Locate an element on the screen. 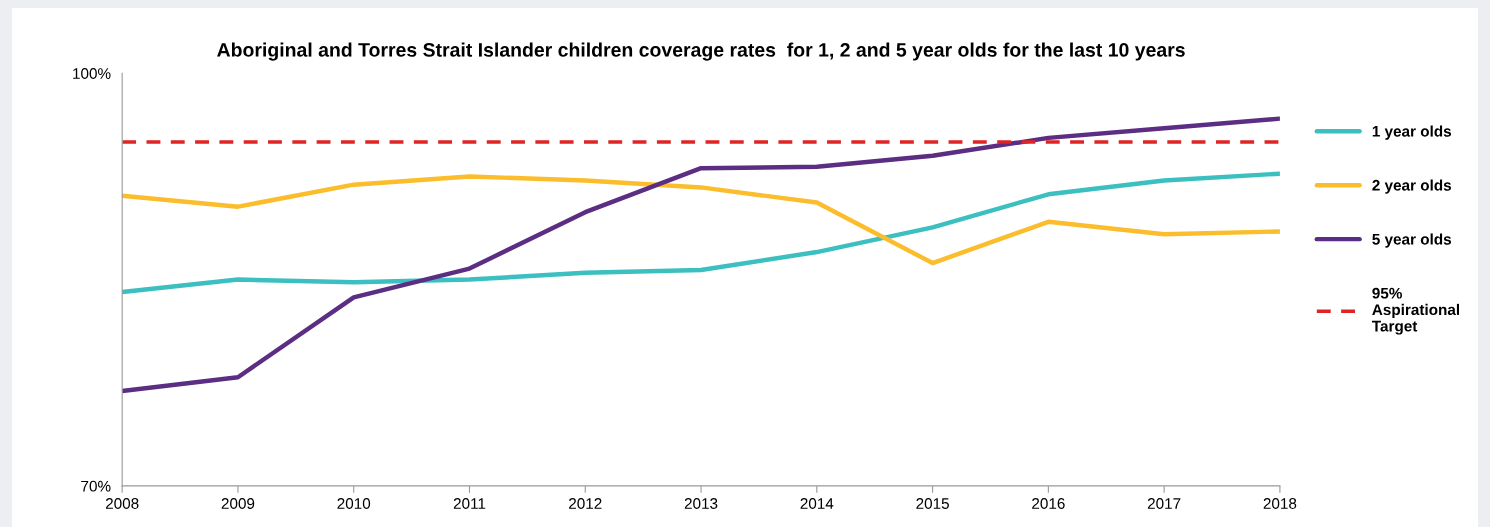  x-tick-label: 2015 is located at coordinates (932, 503).